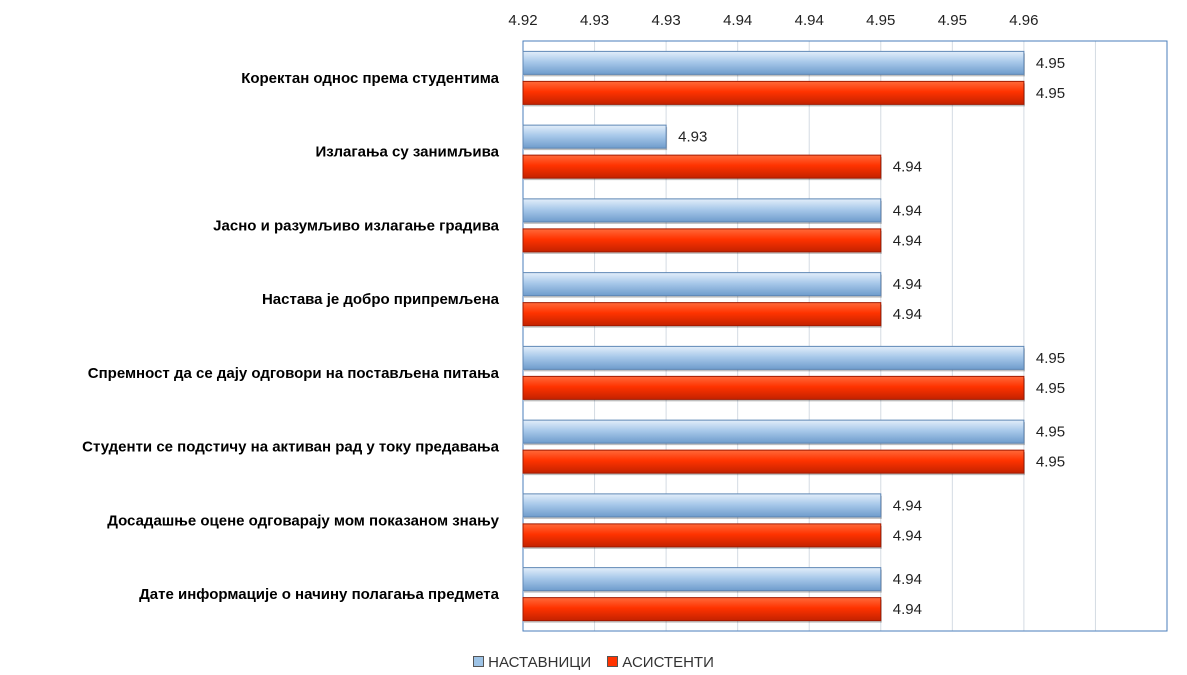  I want to click on legend-label-series-1: НАСТАВНИЦИ, so click(540, 662).